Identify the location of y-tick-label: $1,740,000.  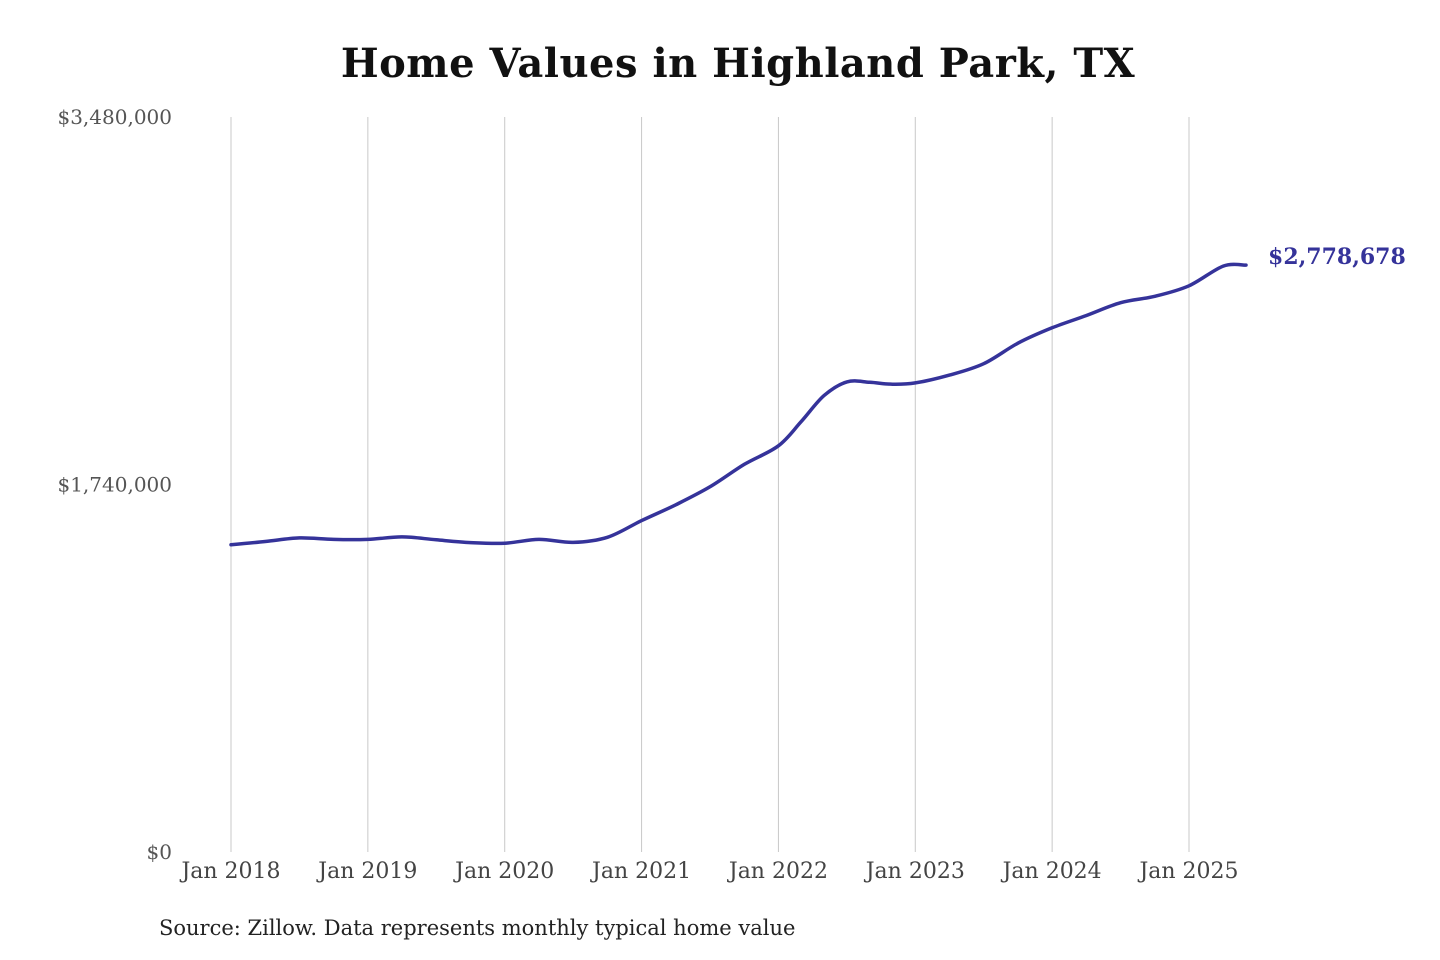
(114, 485).